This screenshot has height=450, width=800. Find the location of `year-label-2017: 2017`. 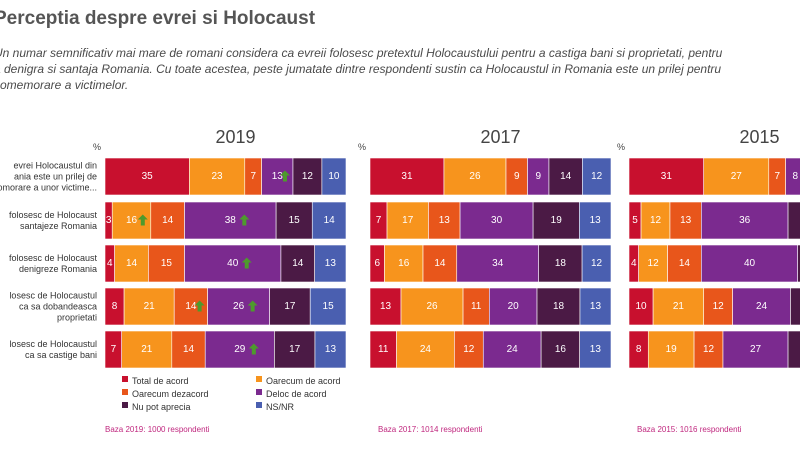

year-label-2017: 2017 is located at coordinates (500, 137).